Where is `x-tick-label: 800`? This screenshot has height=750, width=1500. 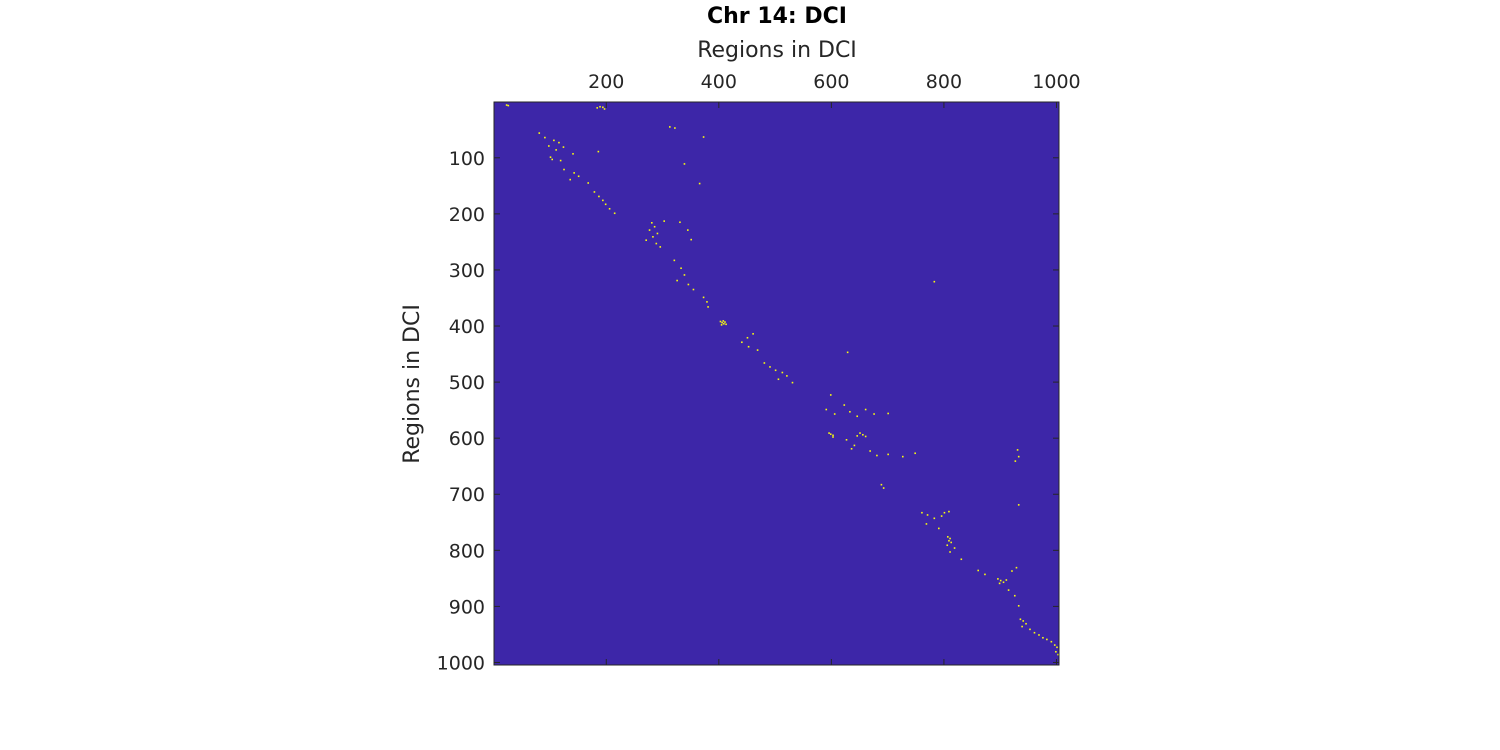
x-tick-label: 800 is located at coordinates (944, 82).